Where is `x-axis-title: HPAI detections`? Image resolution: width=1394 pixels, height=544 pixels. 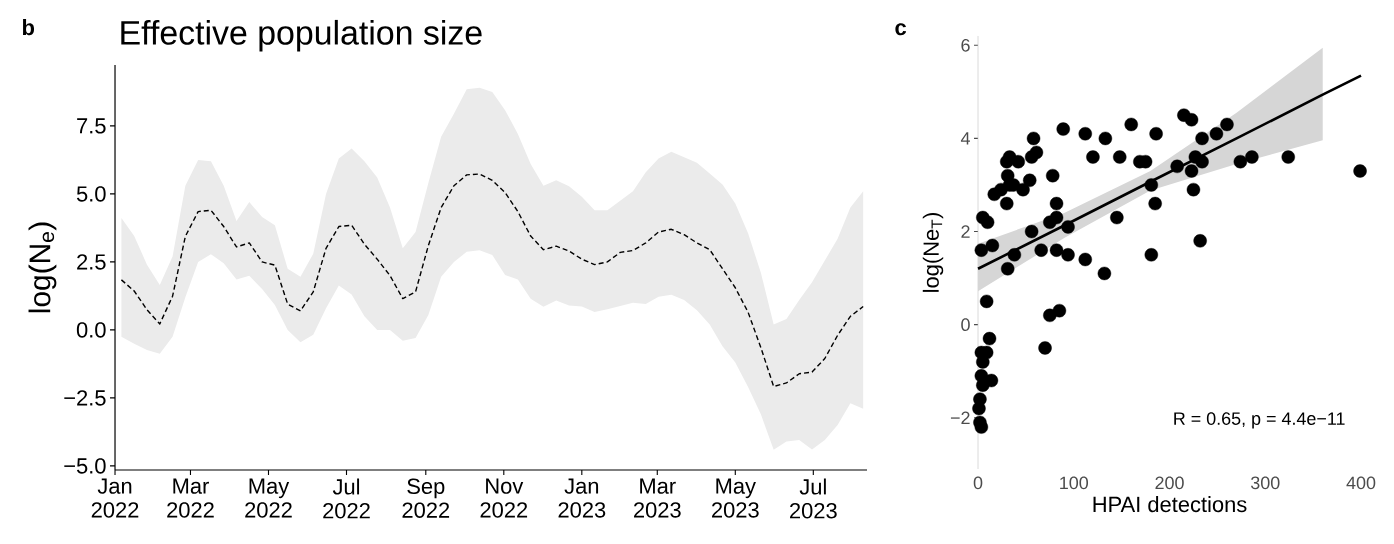
x-axis-title: HPAI detections is located at coordinates (1170, 504).